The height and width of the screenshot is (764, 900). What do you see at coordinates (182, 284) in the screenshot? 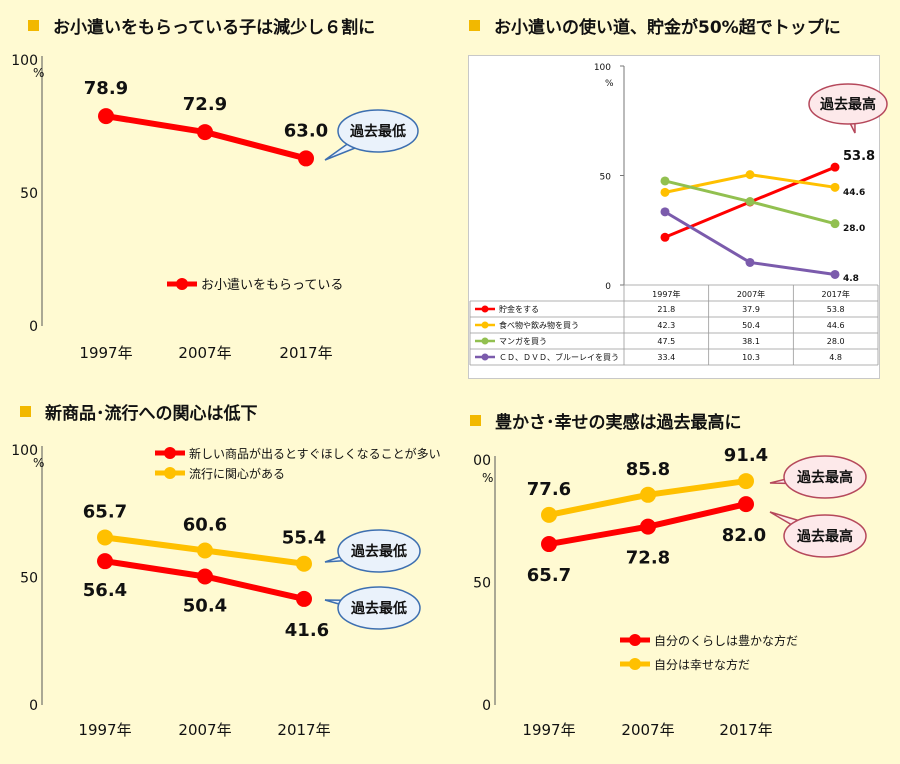
I see `allowance-legend-0-marker` at bounding box center [182, 284].